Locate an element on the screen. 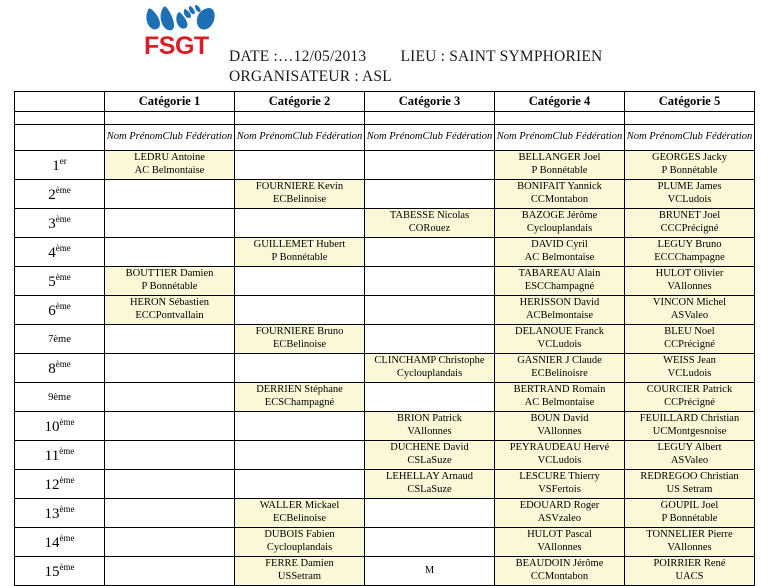 The width and height of the screenshot is (768, 586). result-cell-r5-c1: BOUTTIER Damien P Bonnétable is located at coordinates (169, 281).